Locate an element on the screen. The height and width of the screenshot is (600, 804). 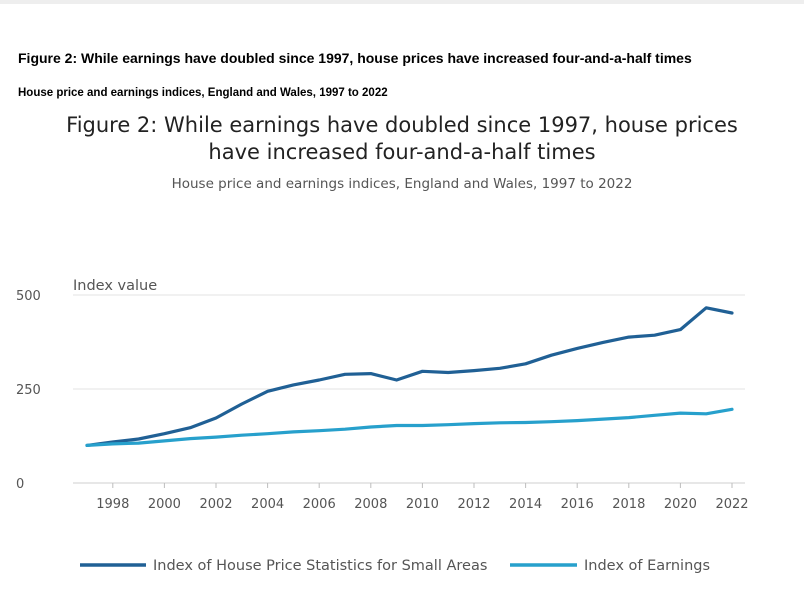
x-tick-label: 2022 is located at coordinates (731, 504).